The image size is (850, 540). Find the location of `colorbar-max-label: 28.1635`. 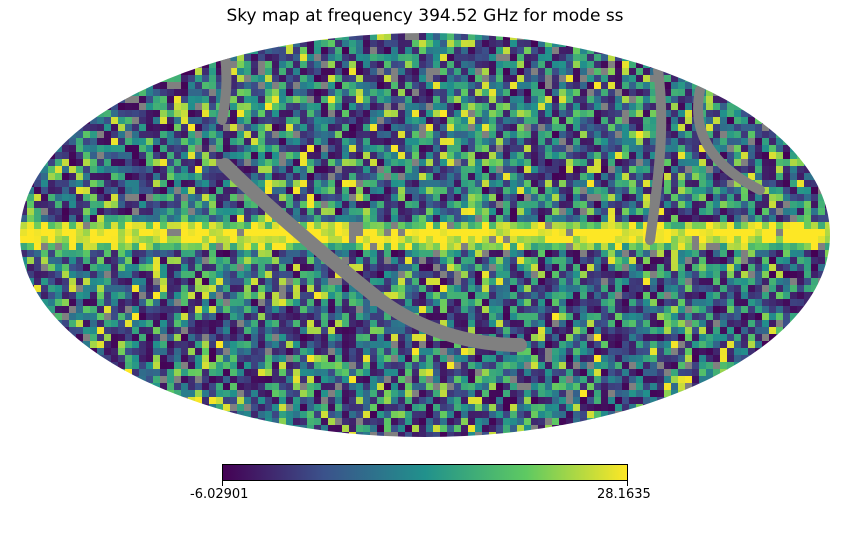

colorbar-max-label: 28.1635 is located at coordinates (624, 494).